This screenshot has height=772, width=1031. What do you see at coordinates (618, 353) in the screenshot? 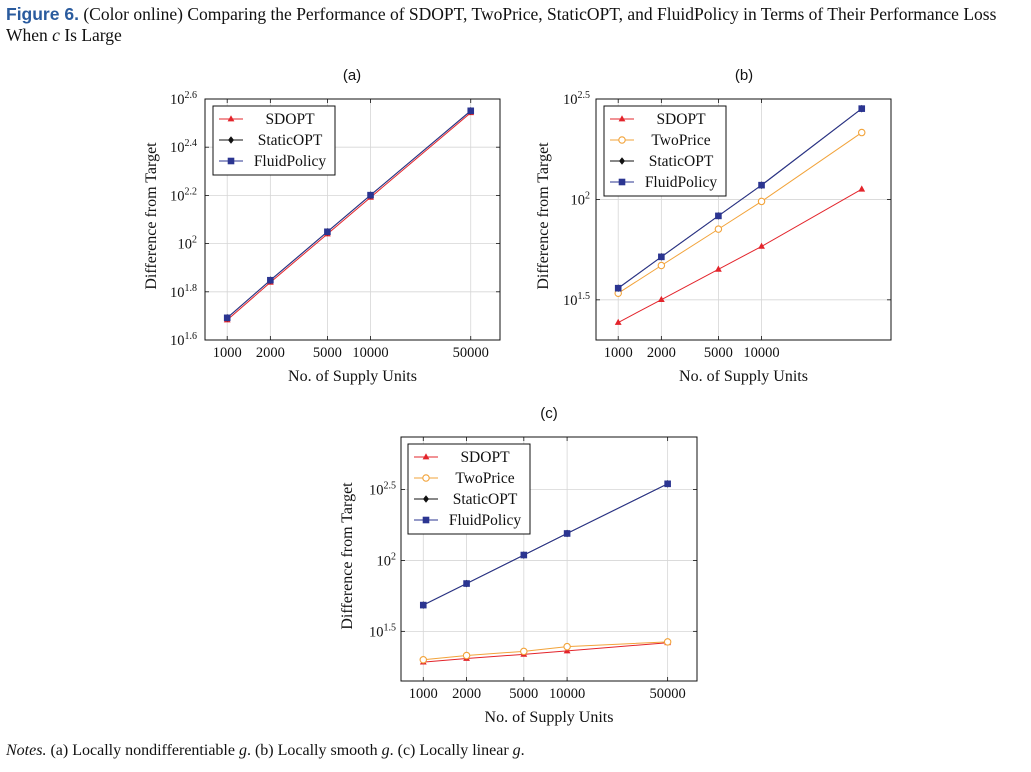
I see `chart-b-x-tick-label: 1000` at bounding box center [618, 353].